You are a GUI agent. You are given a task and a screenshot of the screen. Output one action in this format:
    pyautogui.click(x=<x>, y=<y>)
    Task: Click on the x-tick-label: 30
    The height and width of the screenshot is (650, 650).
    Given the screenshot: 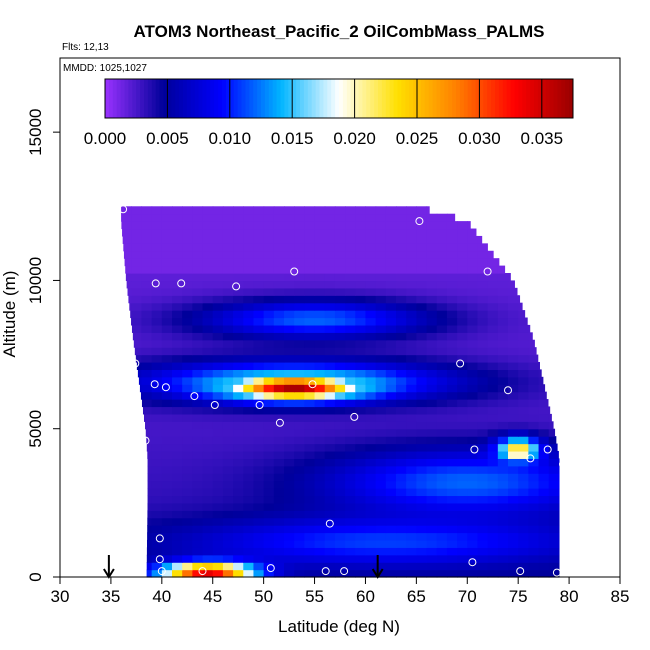 What is the action you would take?
    pyautogui.click(x=60, y=596)
    